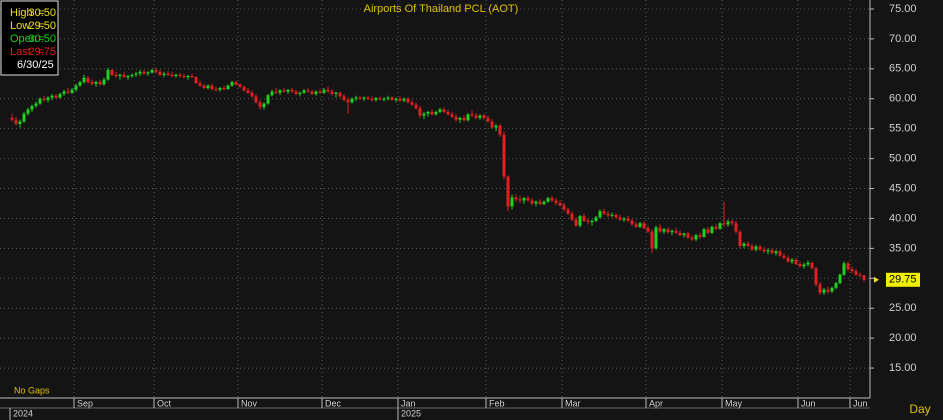 The width and height of the screenshot is (943, 420). Describe the element at coordinates (734, 403) in the screenshot. I see `x-tick-label: May` at that location.